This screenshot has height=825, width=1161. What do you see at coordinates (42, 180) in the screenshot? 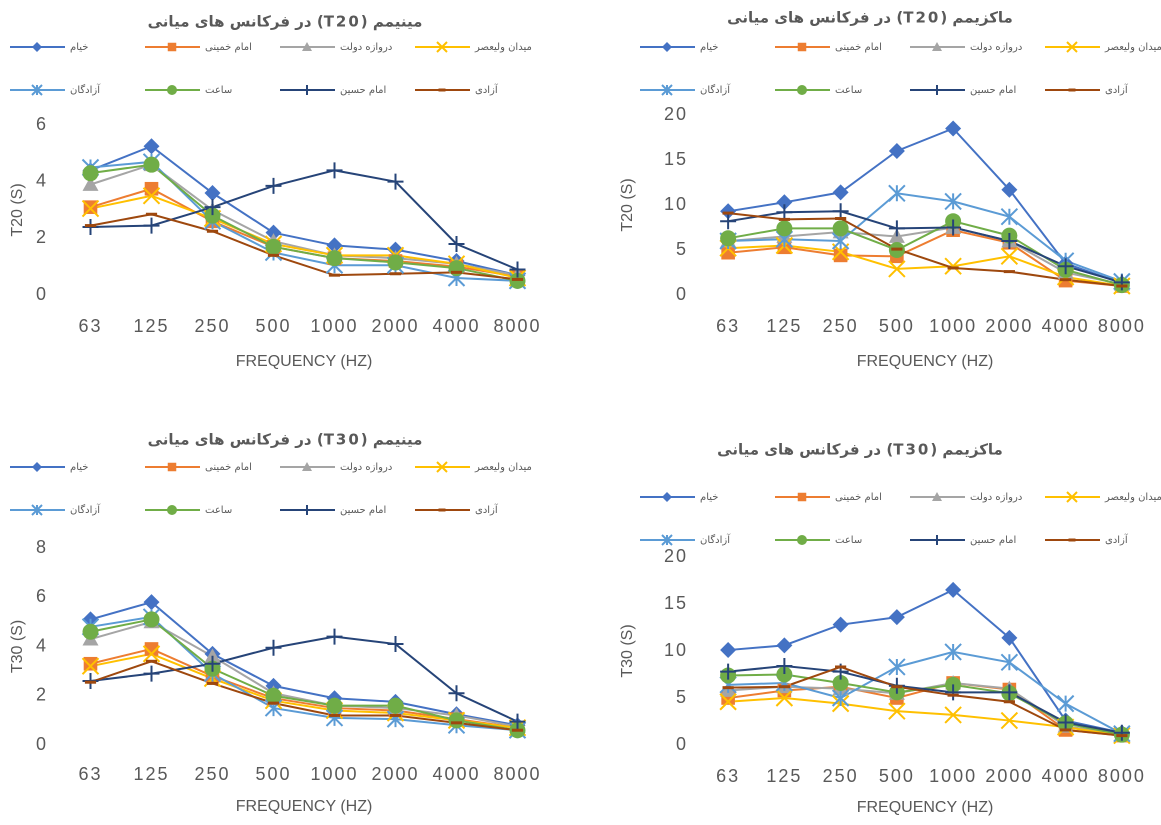
I see `y-tick-label: 4` at bounding box center [42, 180].